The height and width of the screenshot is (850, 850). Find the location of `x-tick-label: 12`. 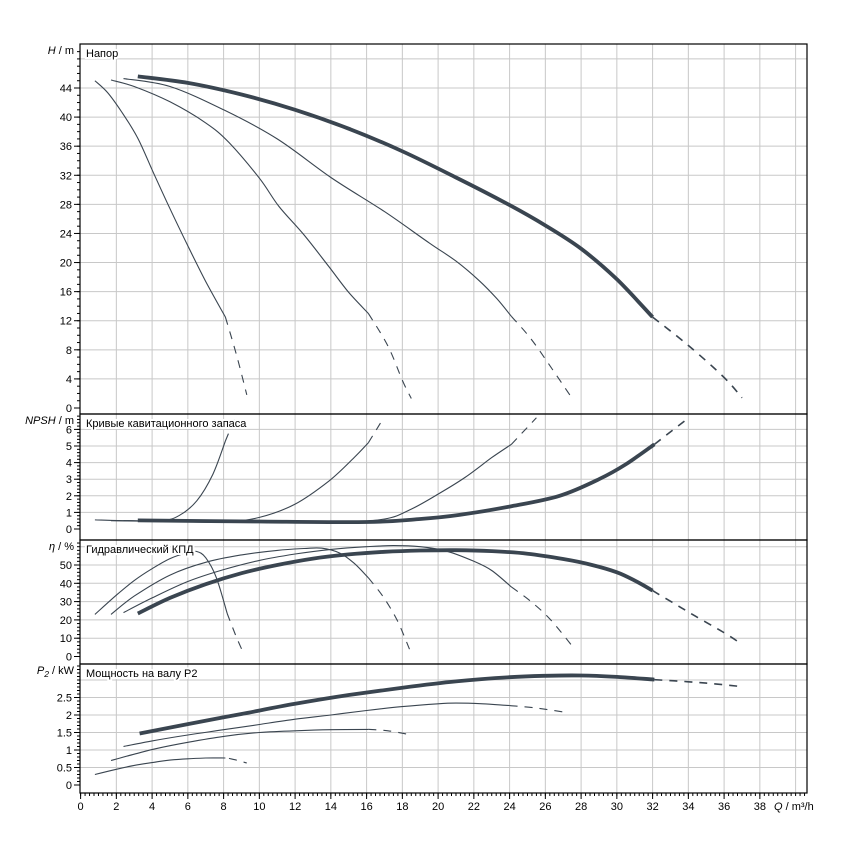

x-tick-label: 12 is located at coordinates (295, 807).